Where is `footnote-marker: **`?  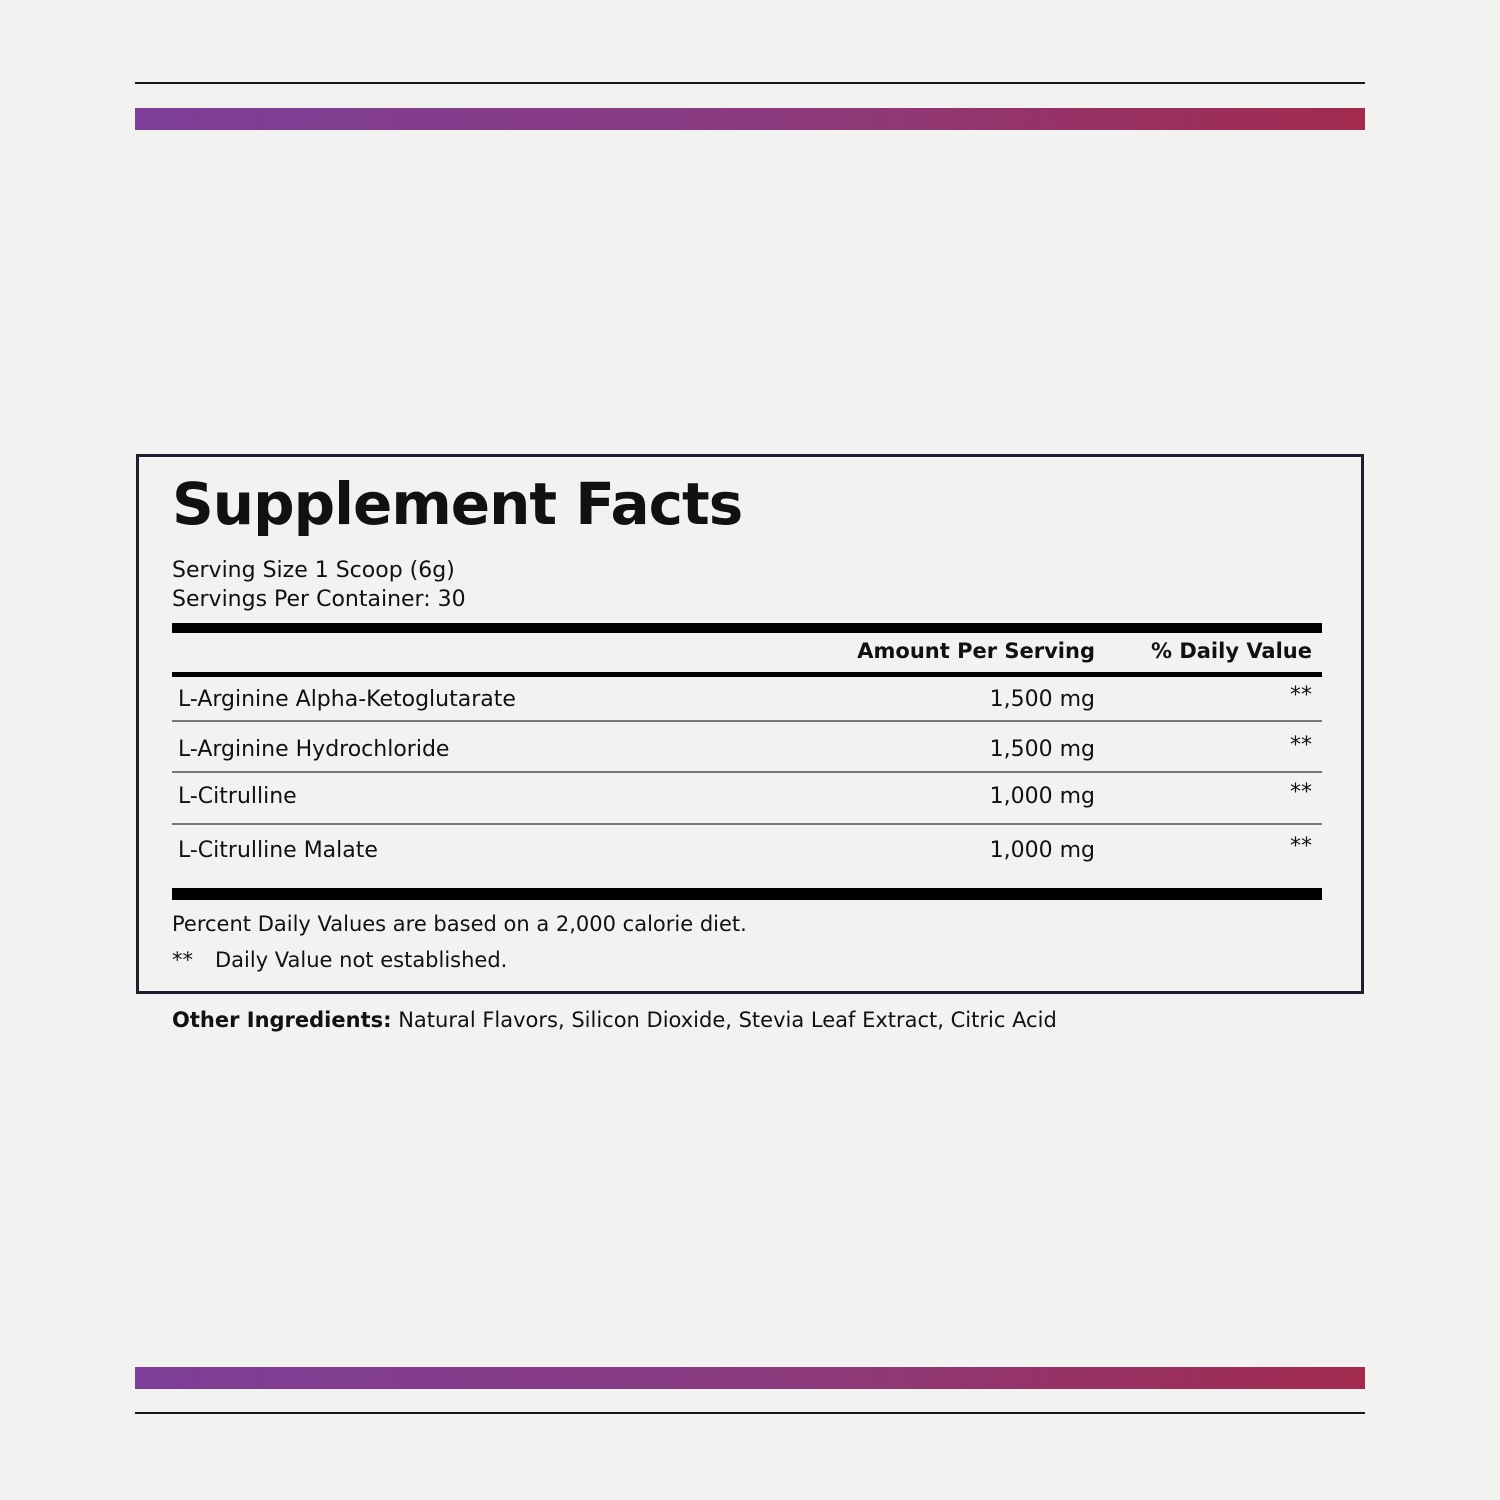 footnote-marker: ** is located at coordinates (182, 960).